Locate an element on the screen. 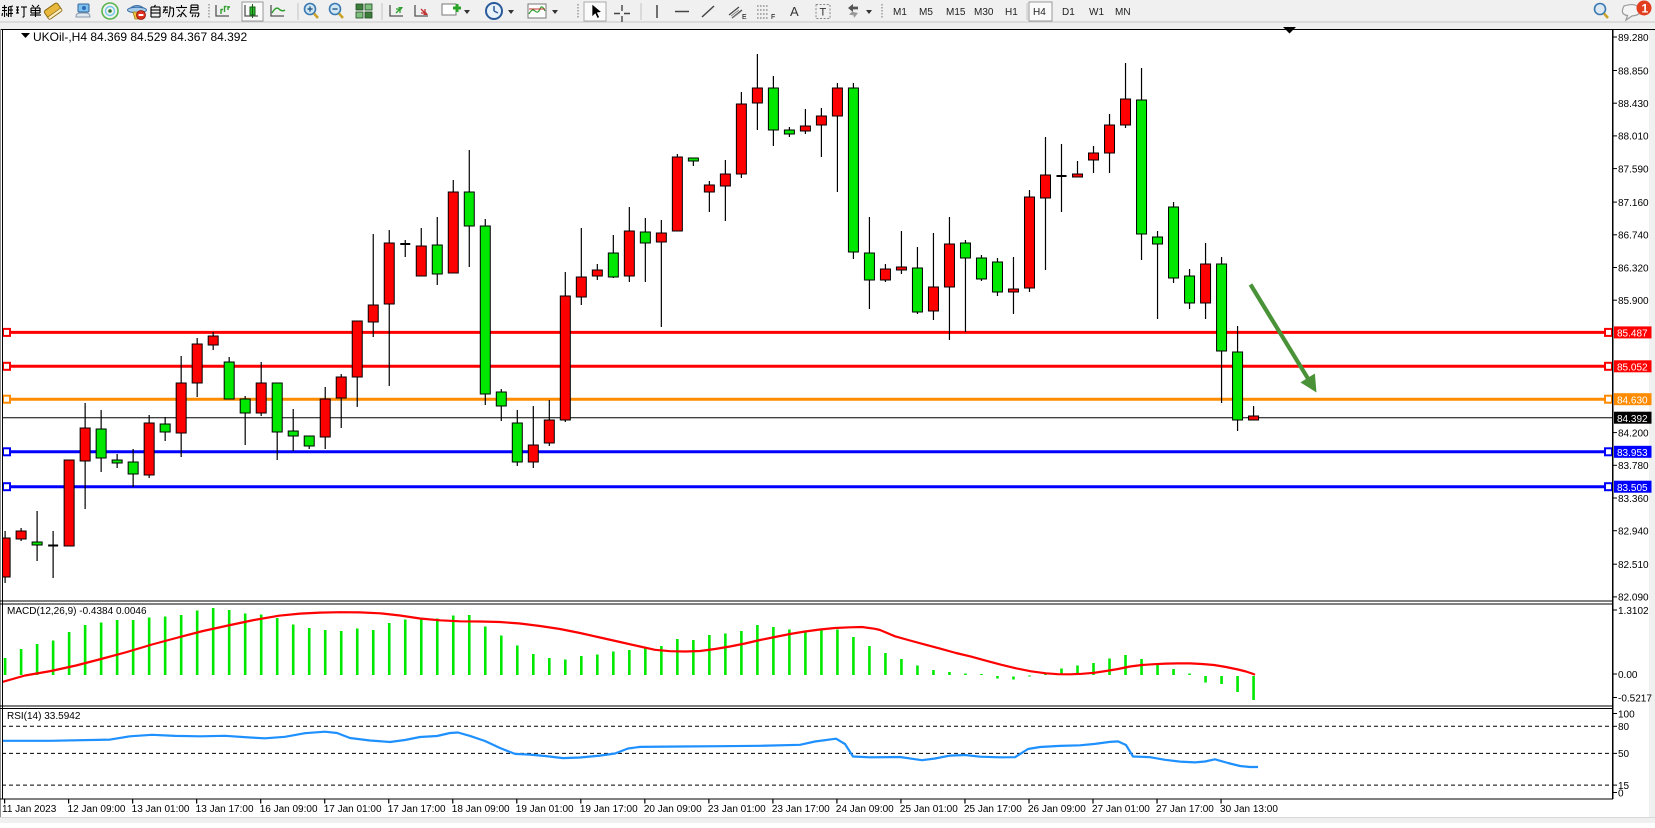 The image size is (1655, 828). svg-text: 83.505 is located at coordinates (1632, 488).